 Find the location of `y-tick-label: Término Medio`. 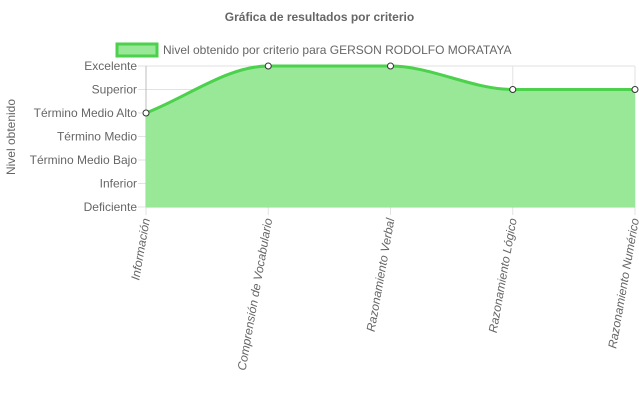

y-tick-label: Término Medio is located at coordinates (97, 137).